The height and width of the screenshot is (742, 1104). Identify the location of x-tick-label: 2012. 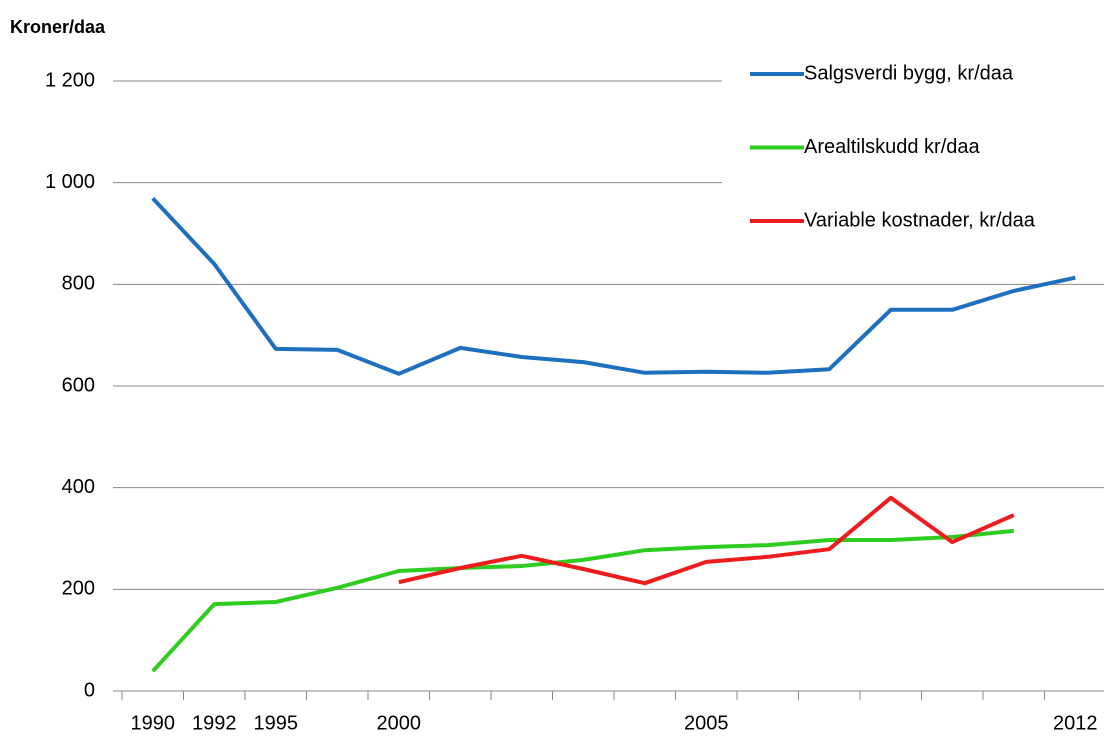
(1075, 723).